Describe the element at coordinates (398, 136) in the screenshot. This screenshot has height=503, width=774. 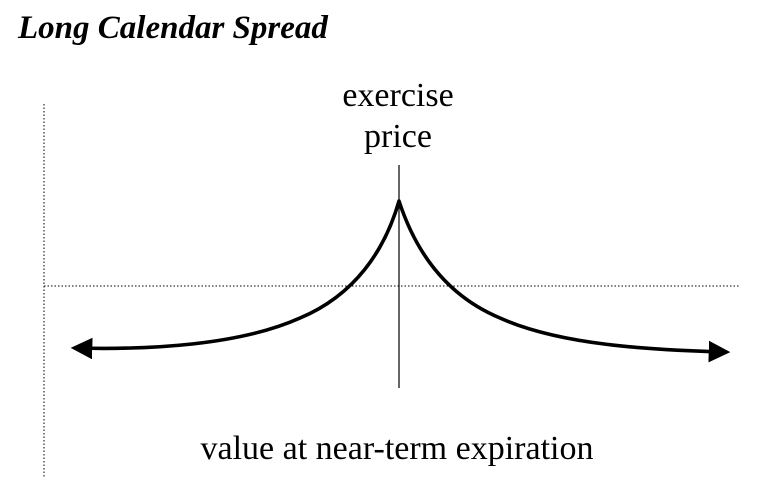
I see `strike-label-line2: price` at that location.